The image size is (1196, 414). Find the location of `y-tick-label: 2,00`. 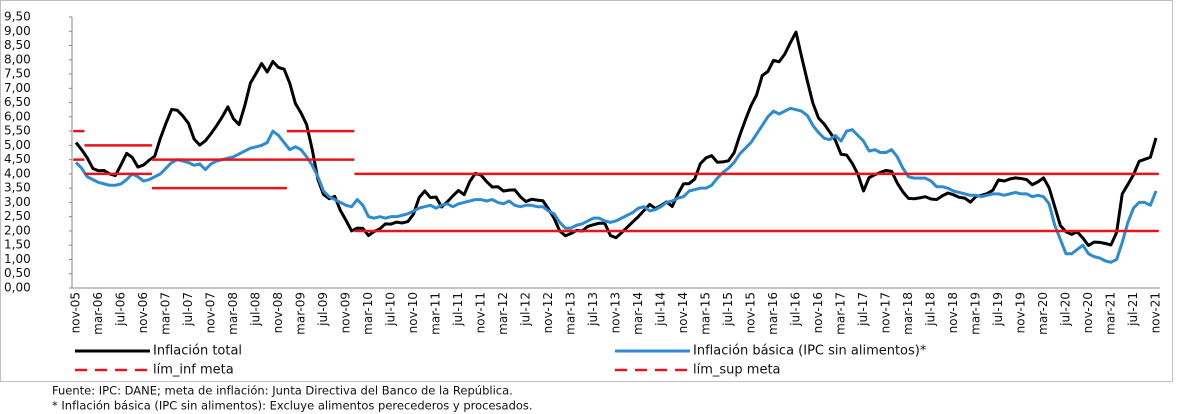

y-tick-label: 2,00 is located at coordinates (17, 230).